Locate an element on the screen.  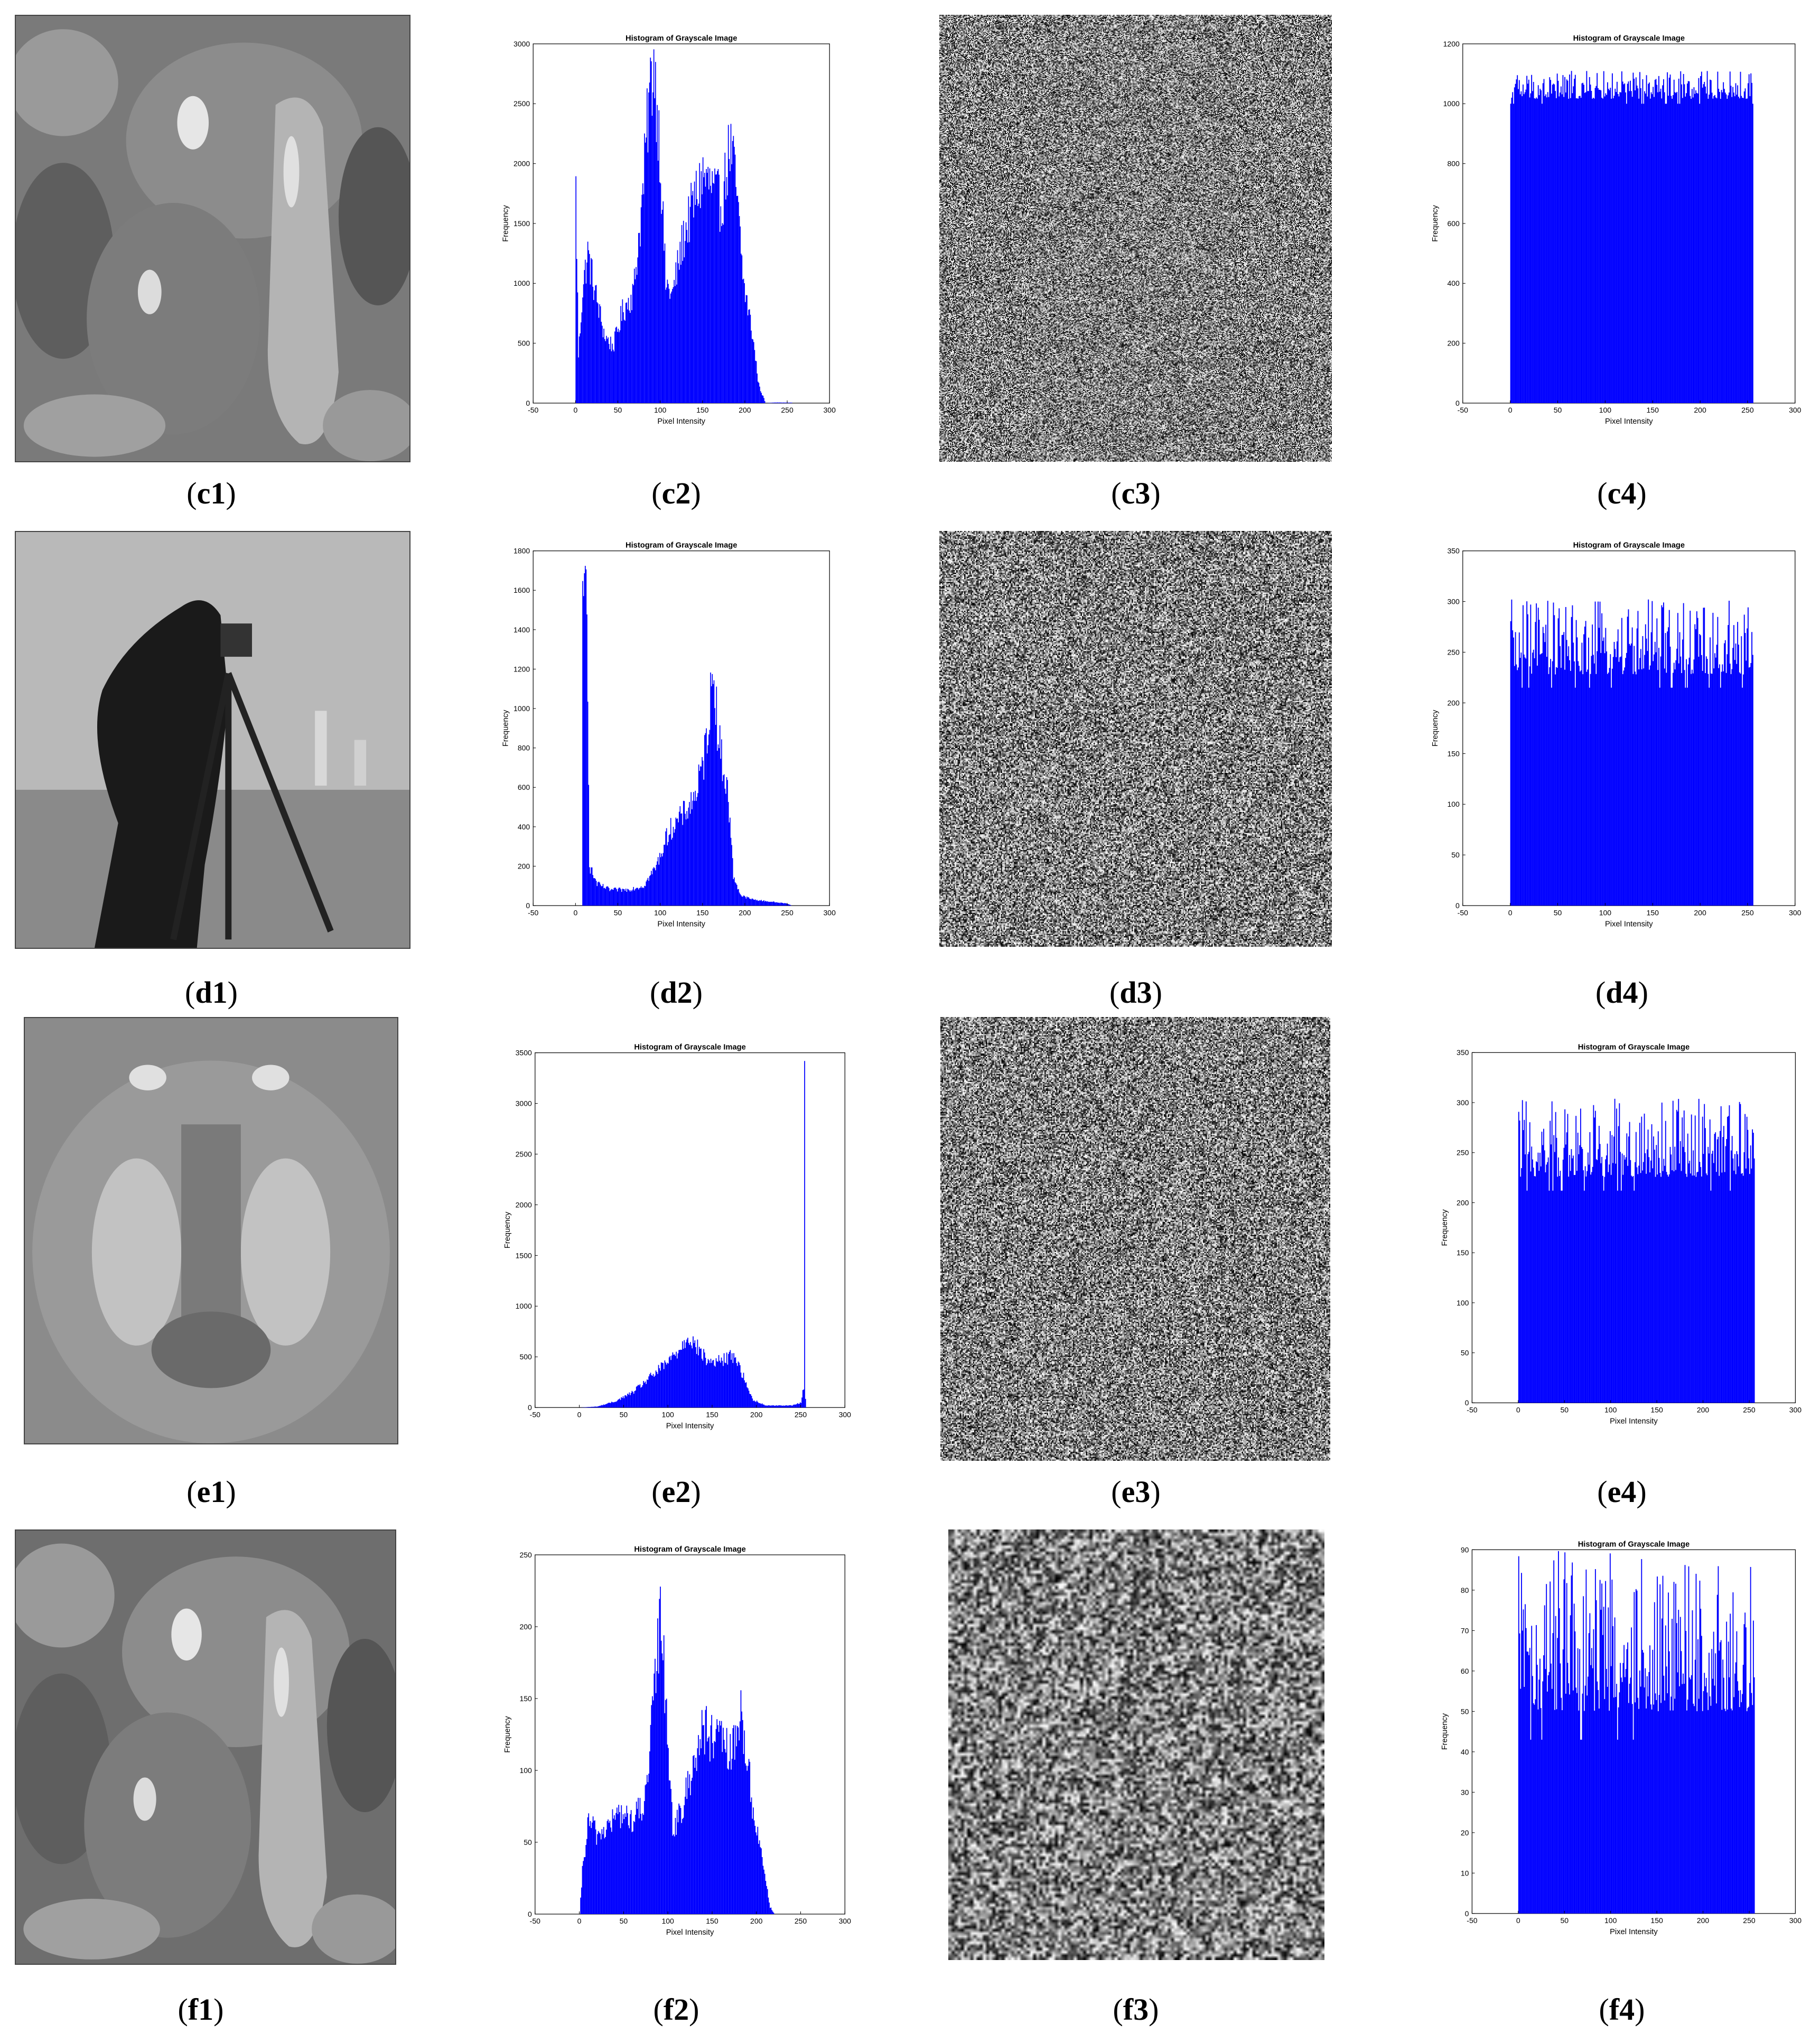
highlight is located at coordinates (291, 172).